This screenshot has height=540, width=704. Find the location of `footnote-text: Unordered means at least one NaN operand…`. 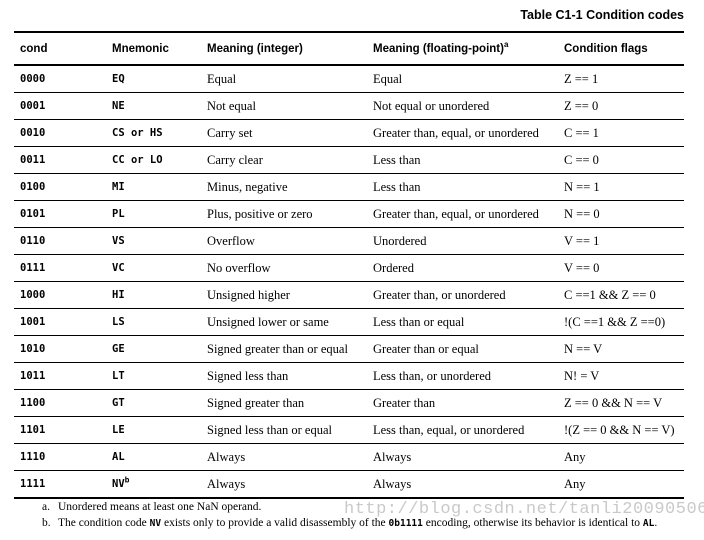

footnote-text: Unordered means at least one NaN operand… is located at coordinates (159, 507).